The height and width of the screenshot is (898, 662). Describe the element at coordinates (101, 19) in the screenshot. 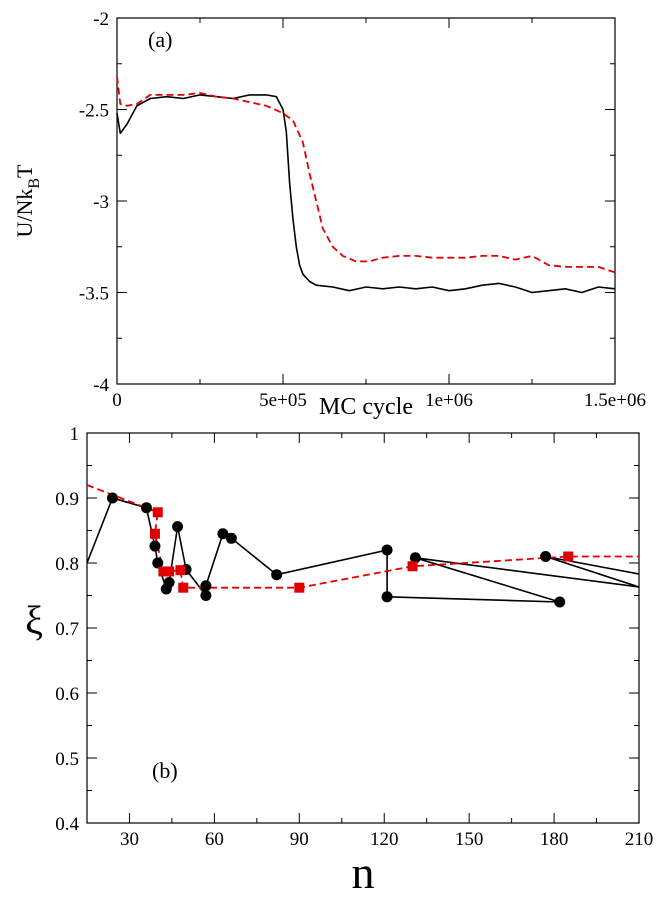

I see `y-tick-label-a: -2` at that location.